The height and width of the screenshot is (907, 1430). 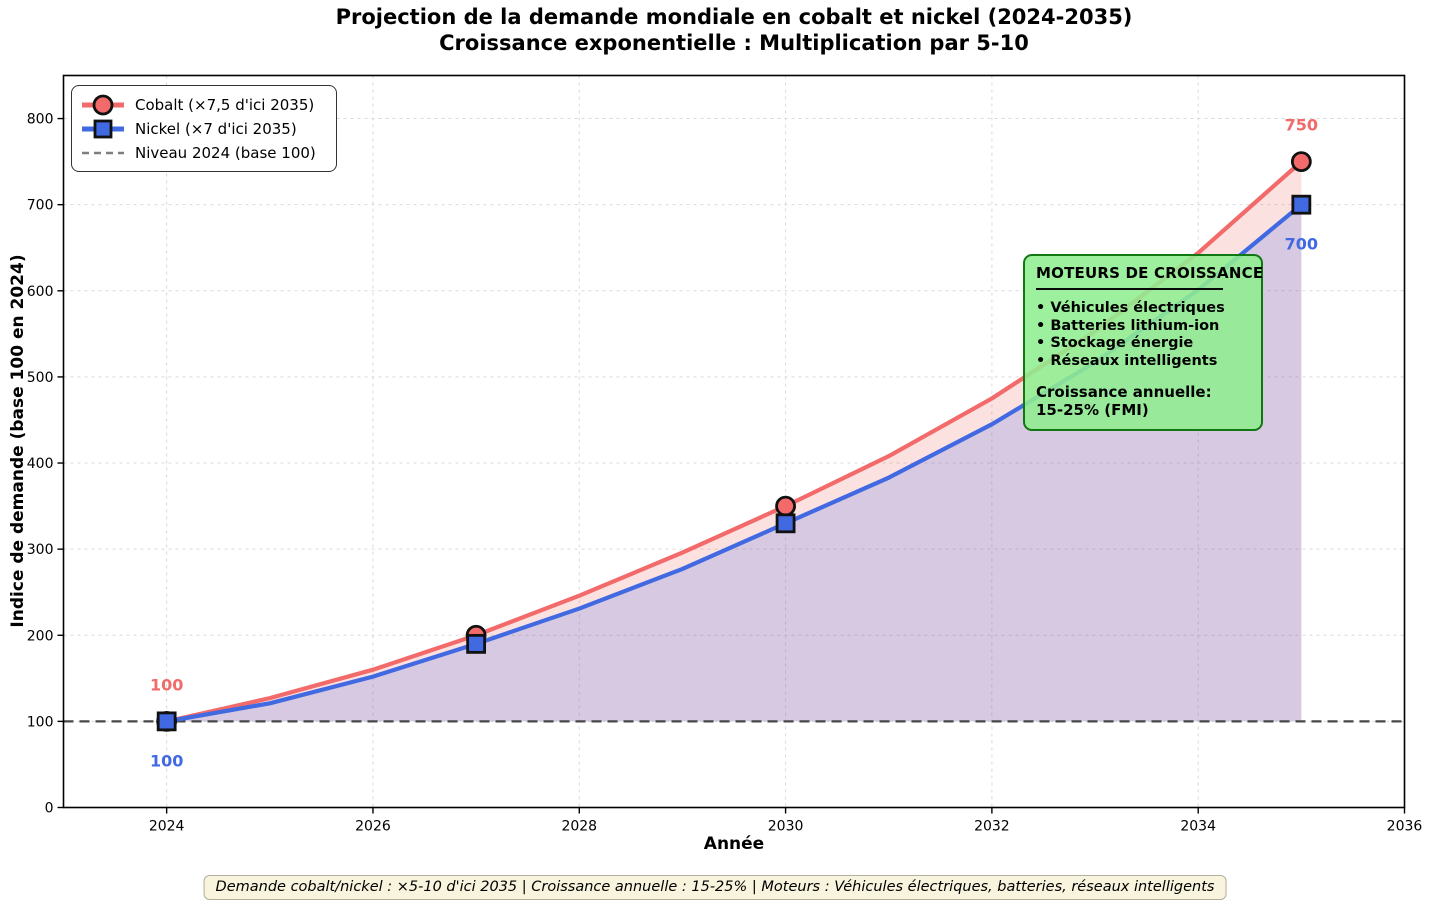 I want to click on y-tick-label-700: 700, so click(x=40, y=206).